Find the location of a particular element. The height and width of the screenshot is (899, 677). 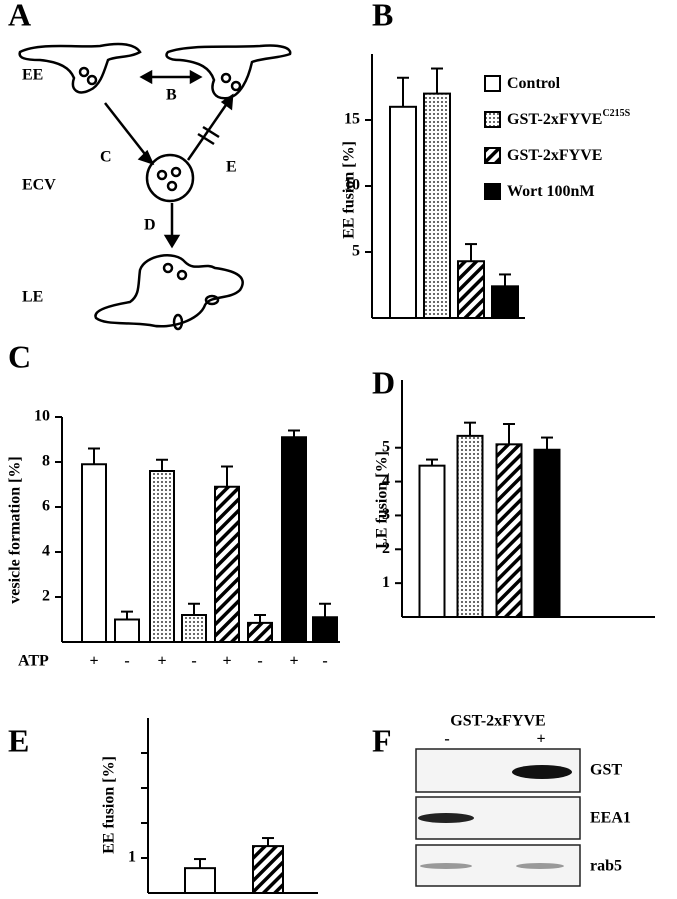

diagram is located at coordinates (155, 186).